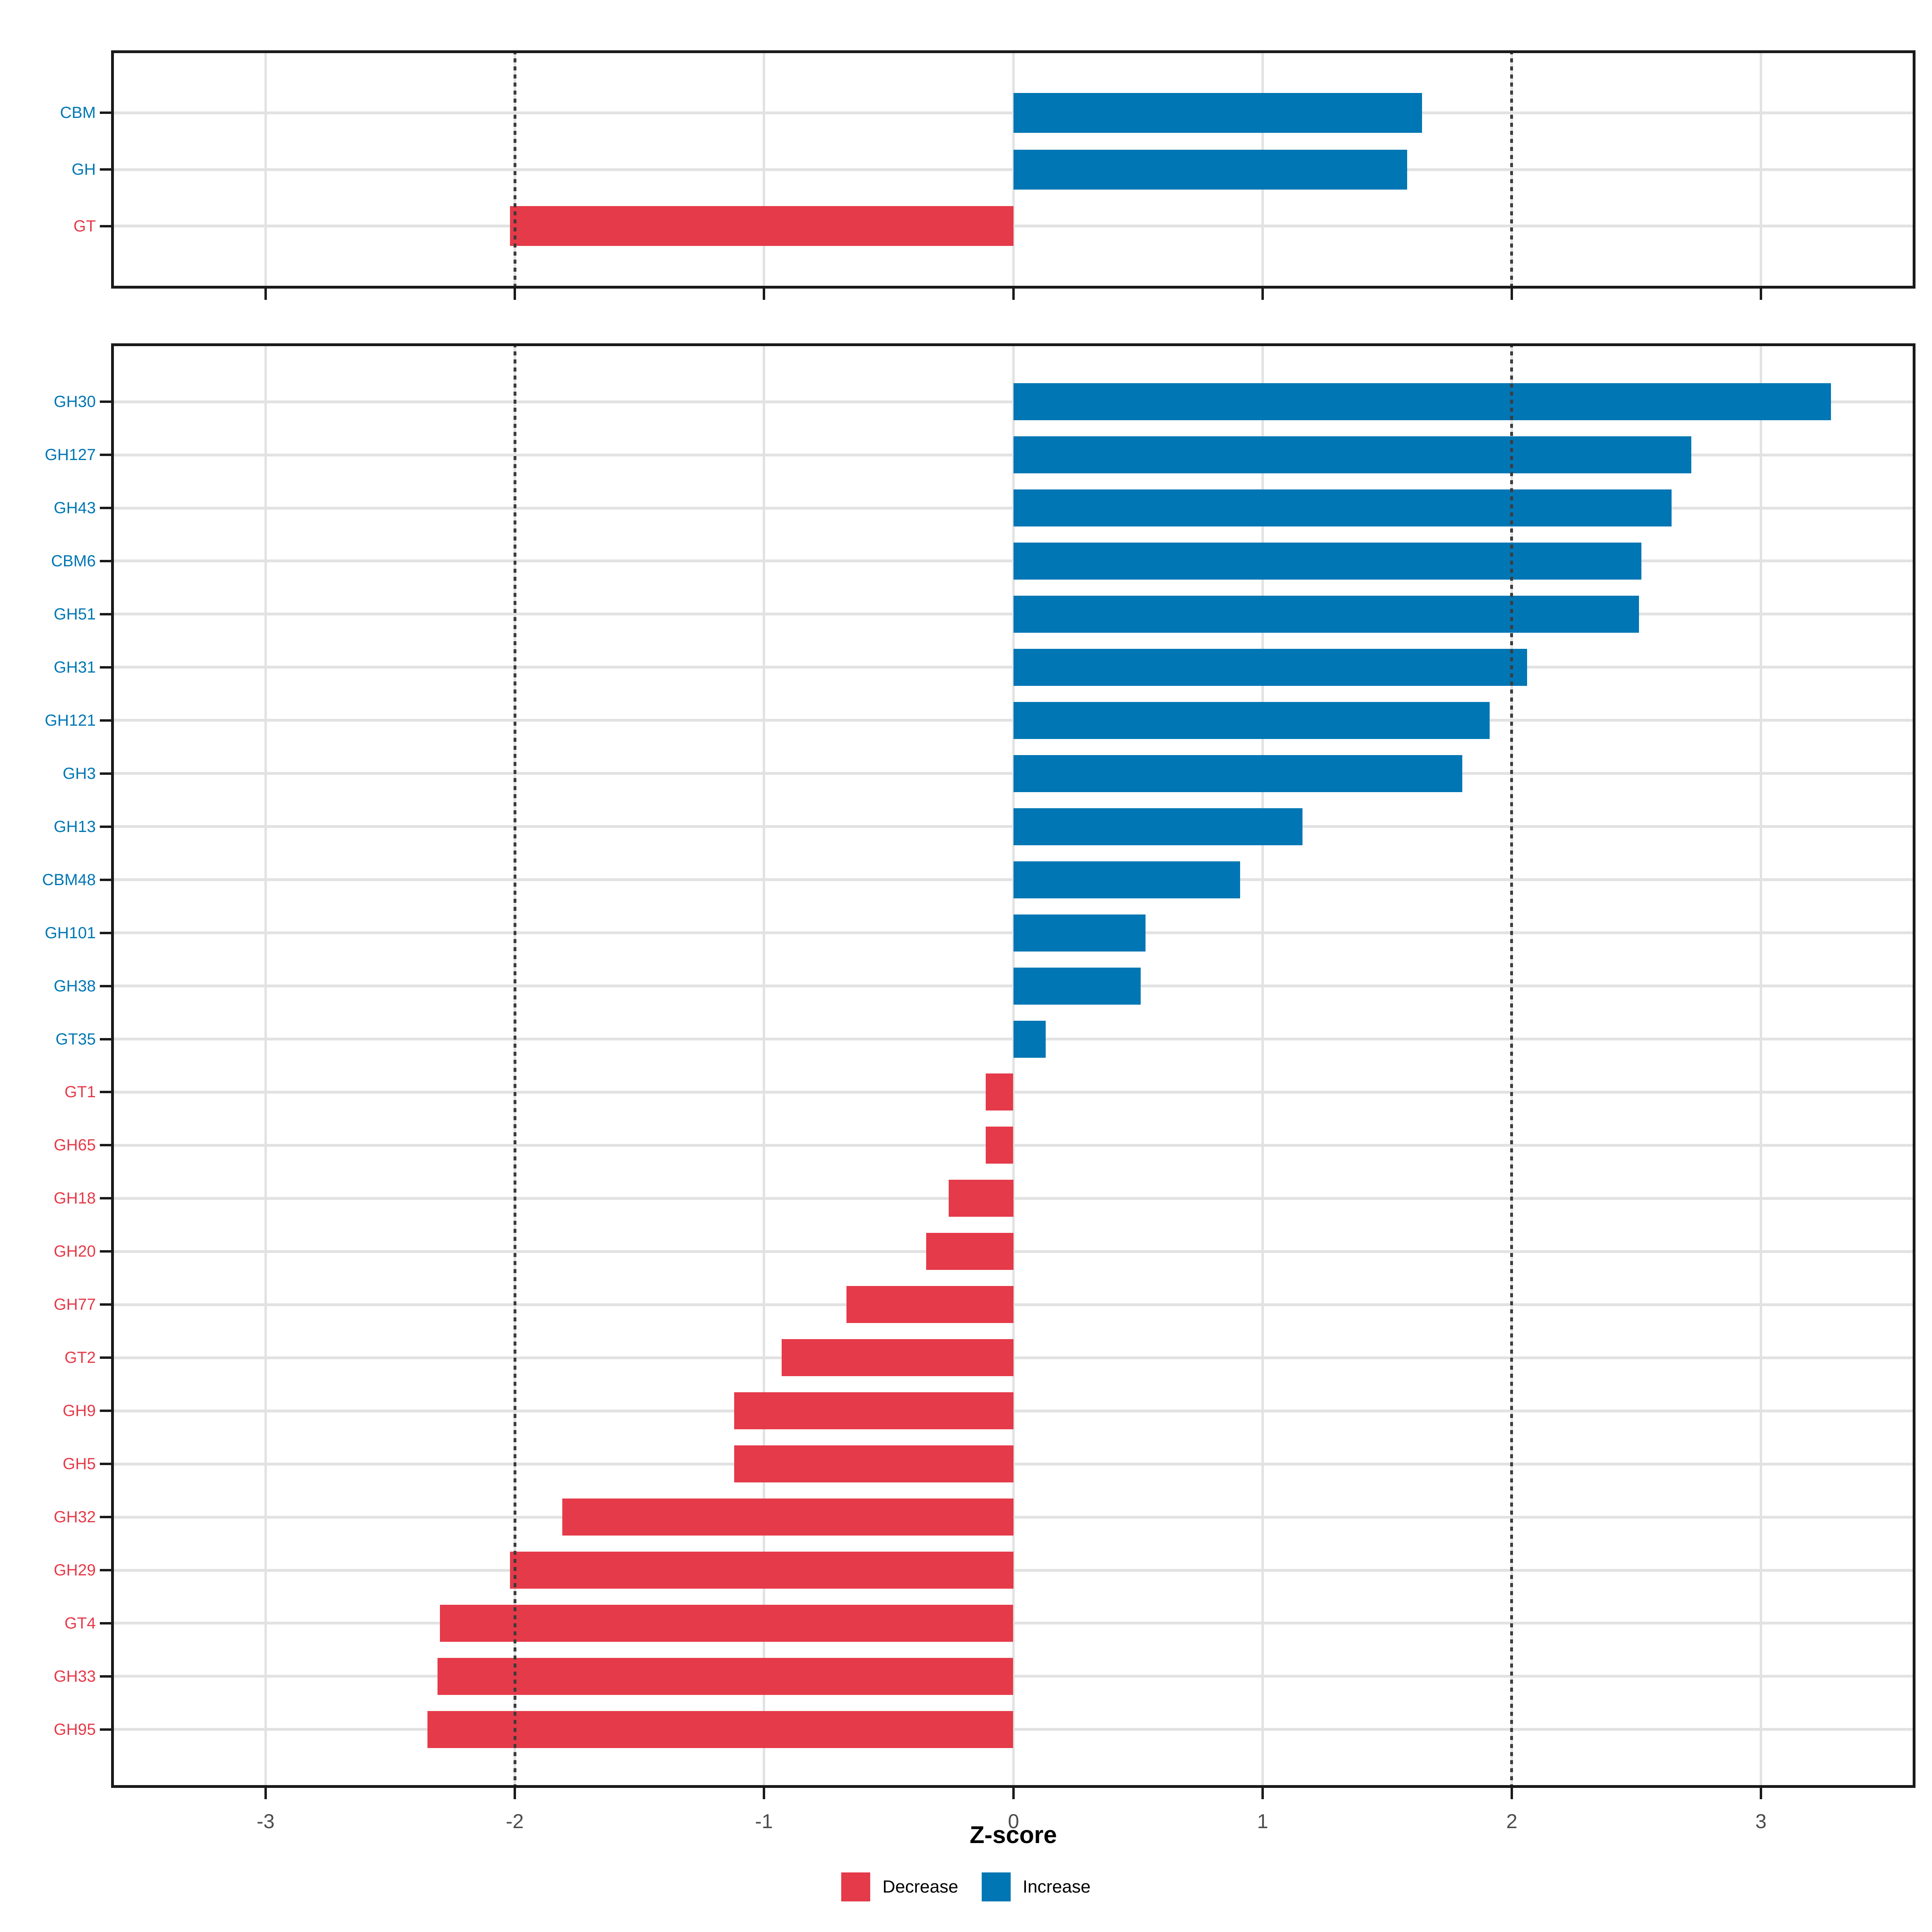 The width and height of the screenshot is (1932, 1932). I want to click on bar-gh127, so click(1352, 454).